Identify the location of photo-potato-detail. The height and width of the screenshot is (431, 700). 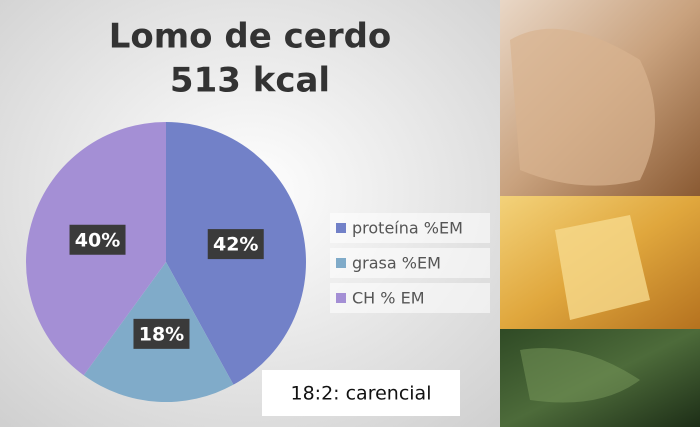
(602, 267).